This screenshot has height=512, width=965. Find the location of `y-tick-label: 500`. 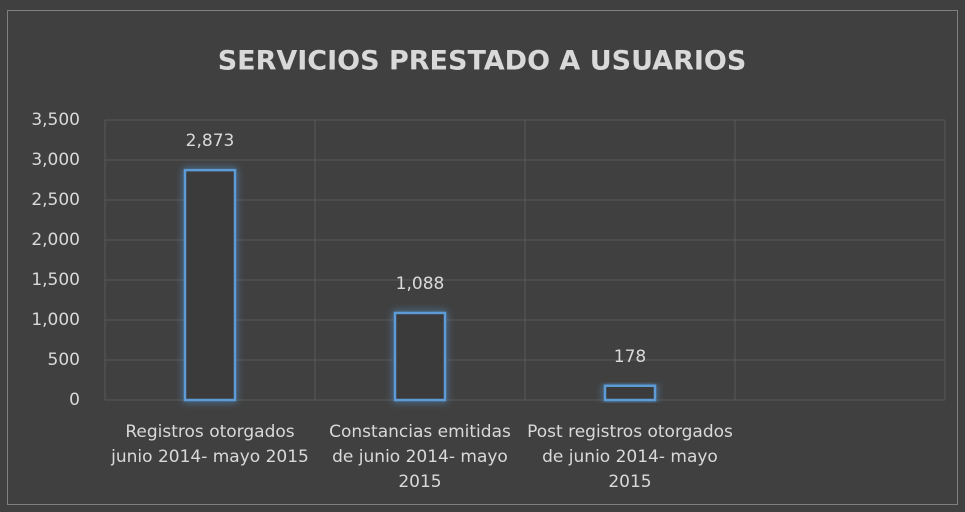

y-tick-label: 500 is located at coordinates (64, 360).